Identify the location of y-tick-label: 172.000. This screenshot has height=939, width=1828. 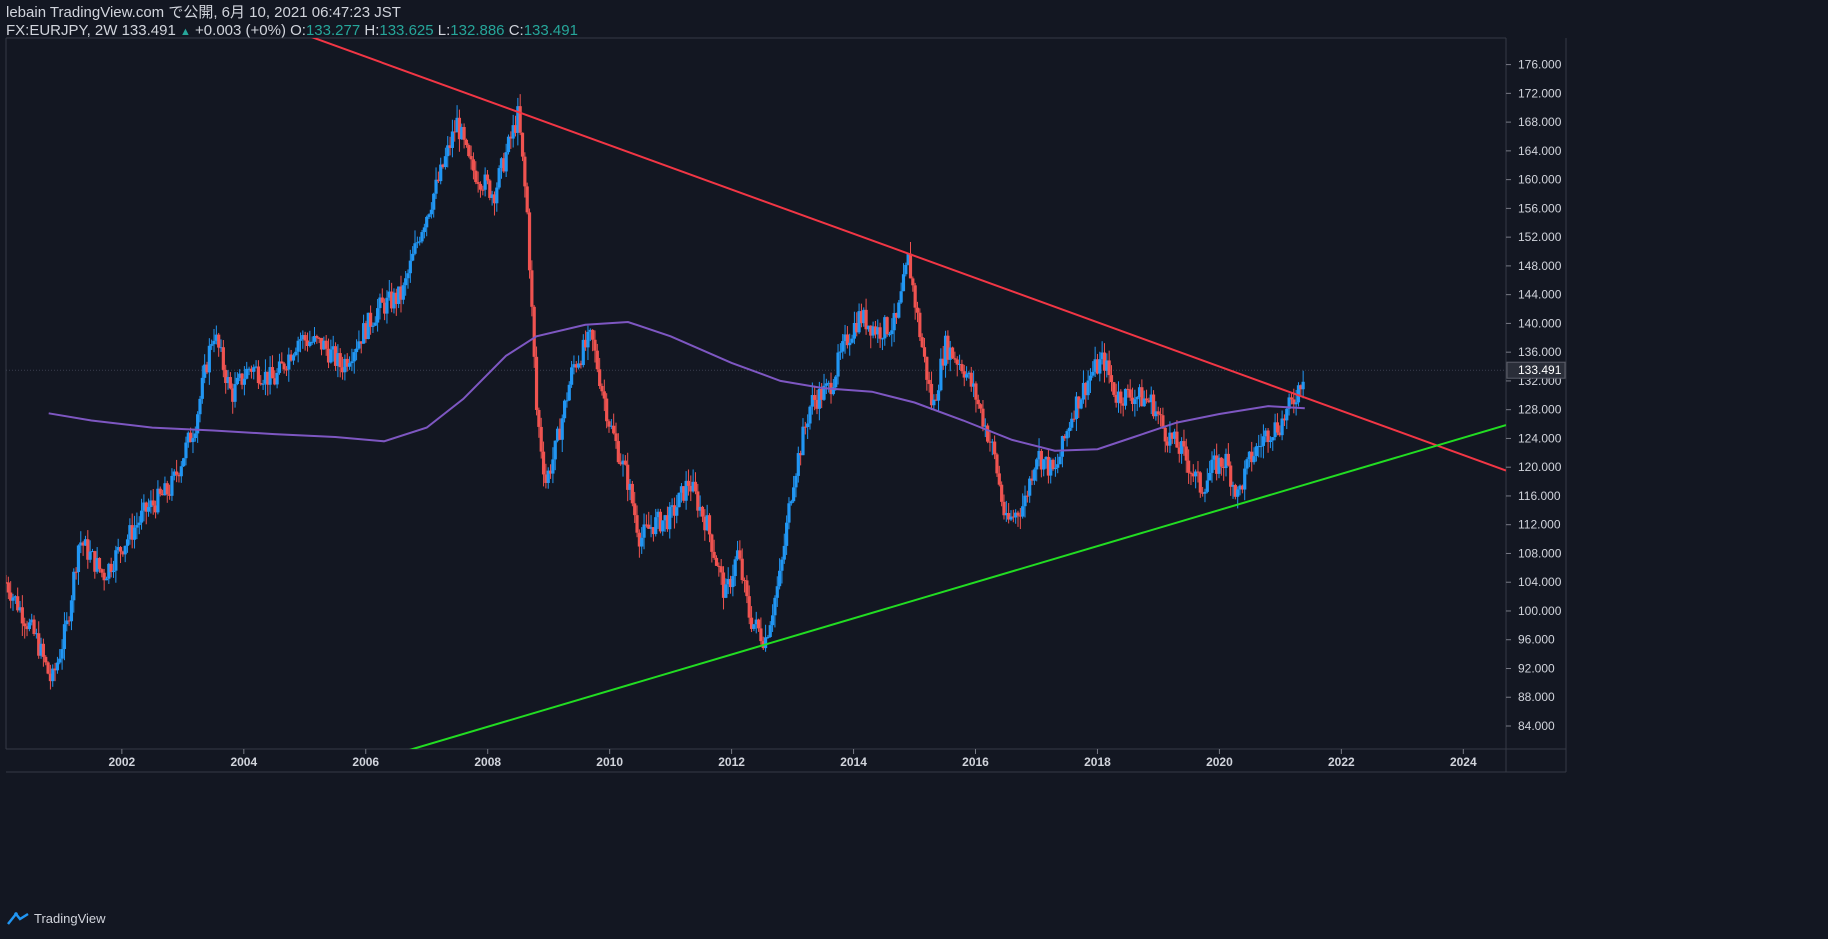
(1540, 93).